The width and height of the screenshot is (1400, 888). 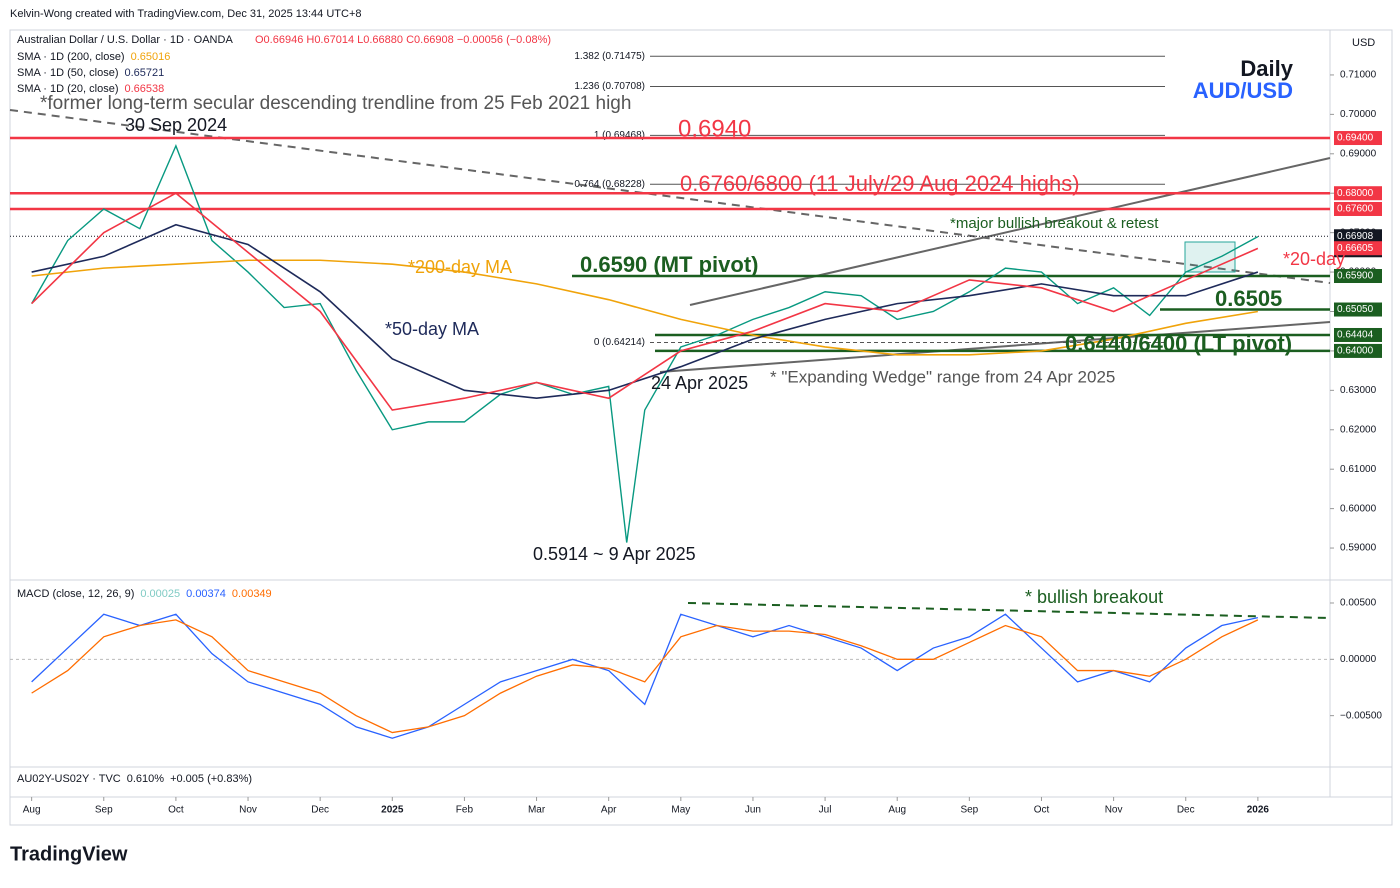 I want to click on y-tick-label: 0.71000, so click(x=1358, y=75).